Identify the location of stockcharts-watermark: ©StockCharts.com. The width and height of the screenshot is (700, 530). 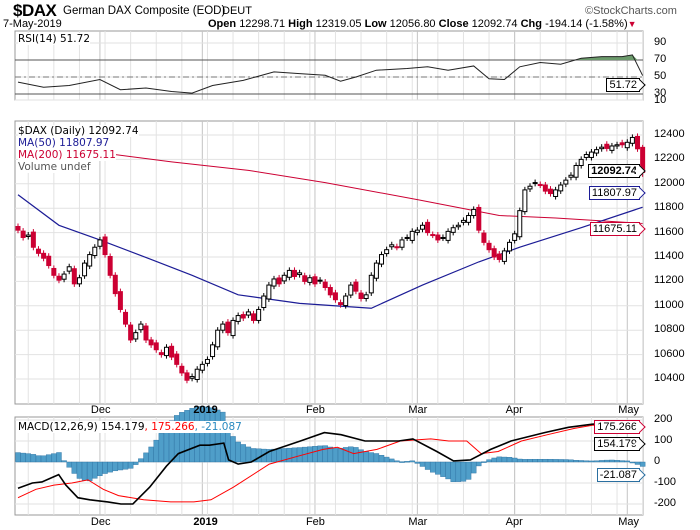
(631, 11).